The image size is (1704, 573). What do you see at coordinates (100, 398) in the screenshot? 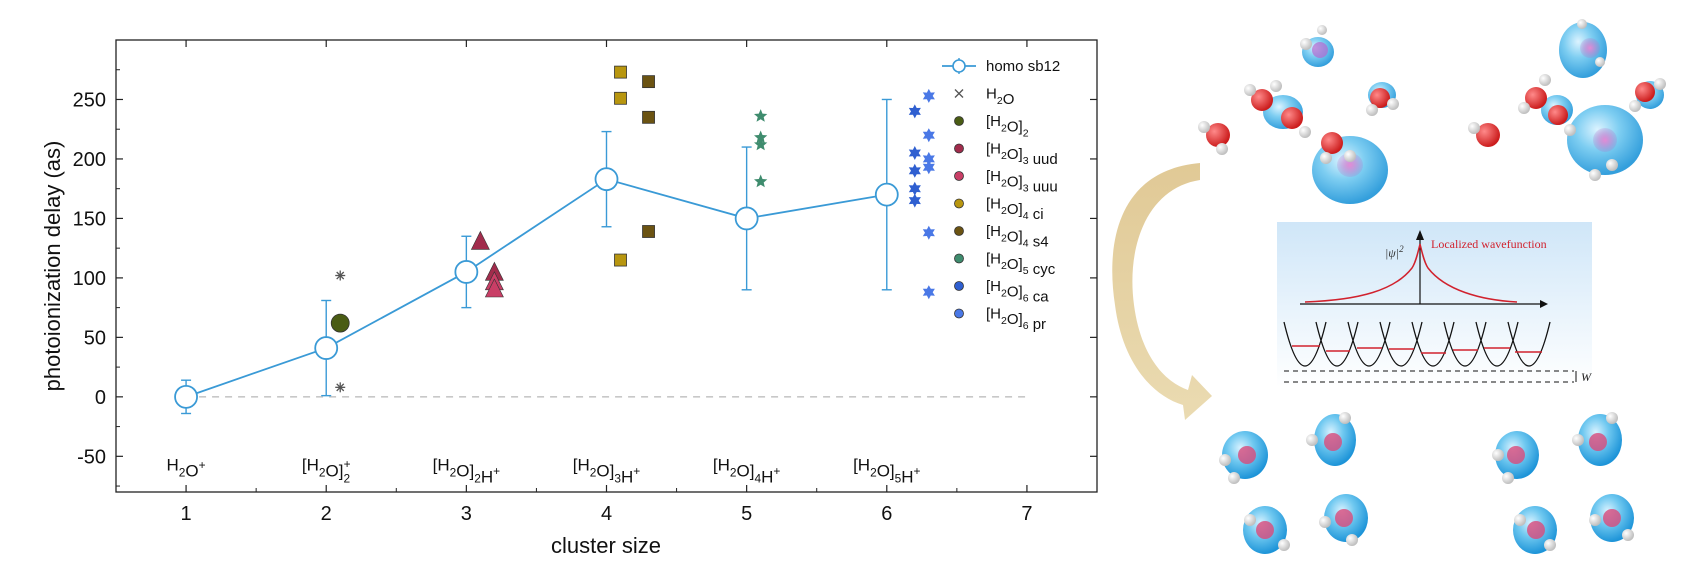
I see `y-tick-label: 0` at bounding box center [100, 398].